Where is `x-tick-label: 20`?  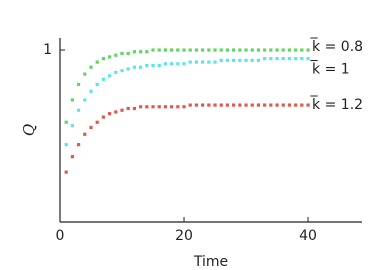 x-tick-label: 20 is located at coordinates (184, 236).